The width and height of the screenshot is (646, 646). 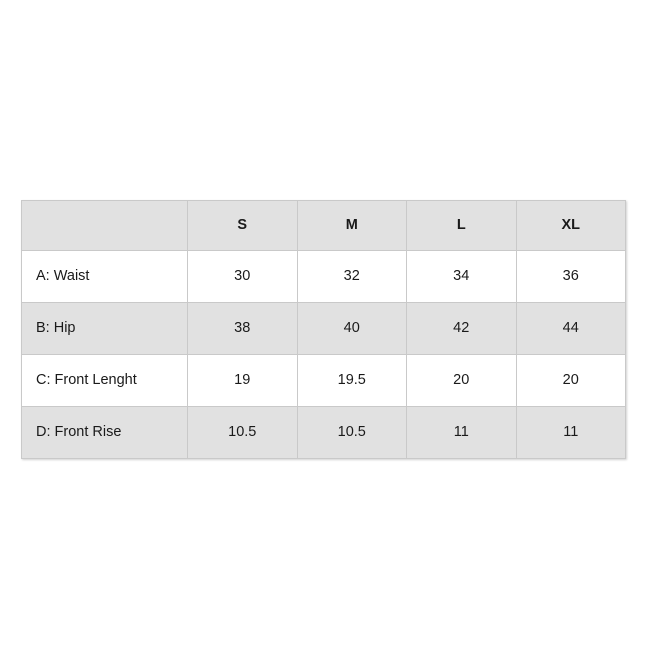 What do you see at coordinates (351, 328) in the screenshot?
I see `cell-hip-m: 40` at bounding box center [351, 328].